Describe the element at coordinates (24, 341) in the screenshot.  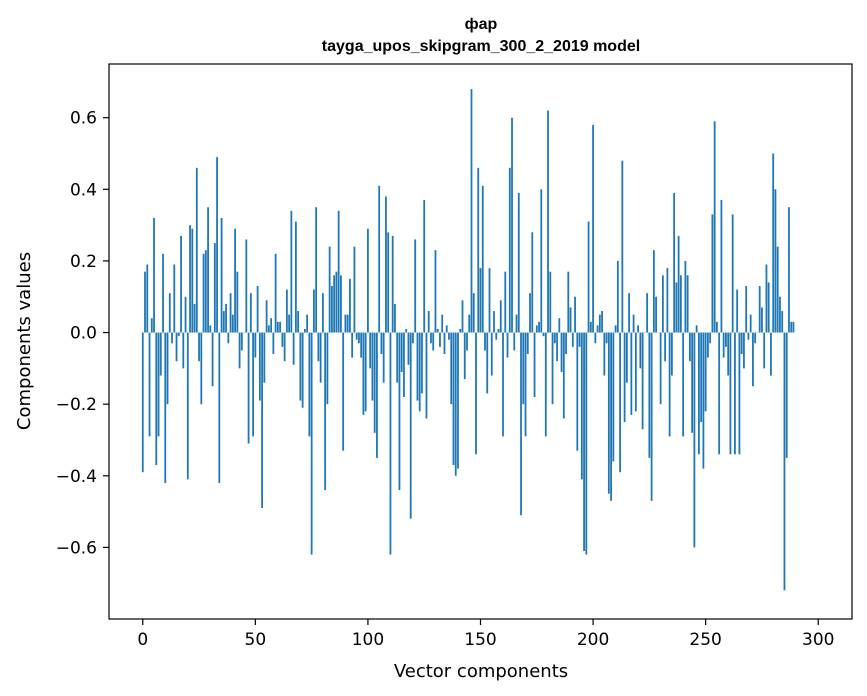
I see `y-axis-label: Components values` at that location.